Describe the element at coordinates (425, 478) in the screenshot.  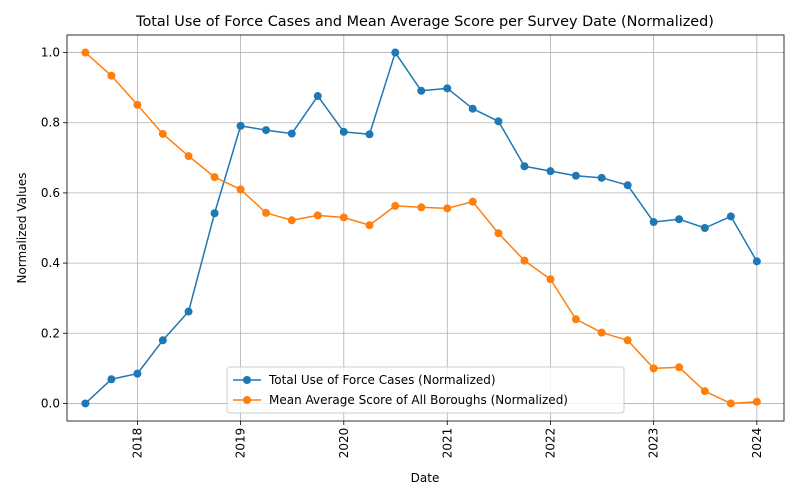
I see `x-axis-label: Date` at that location.